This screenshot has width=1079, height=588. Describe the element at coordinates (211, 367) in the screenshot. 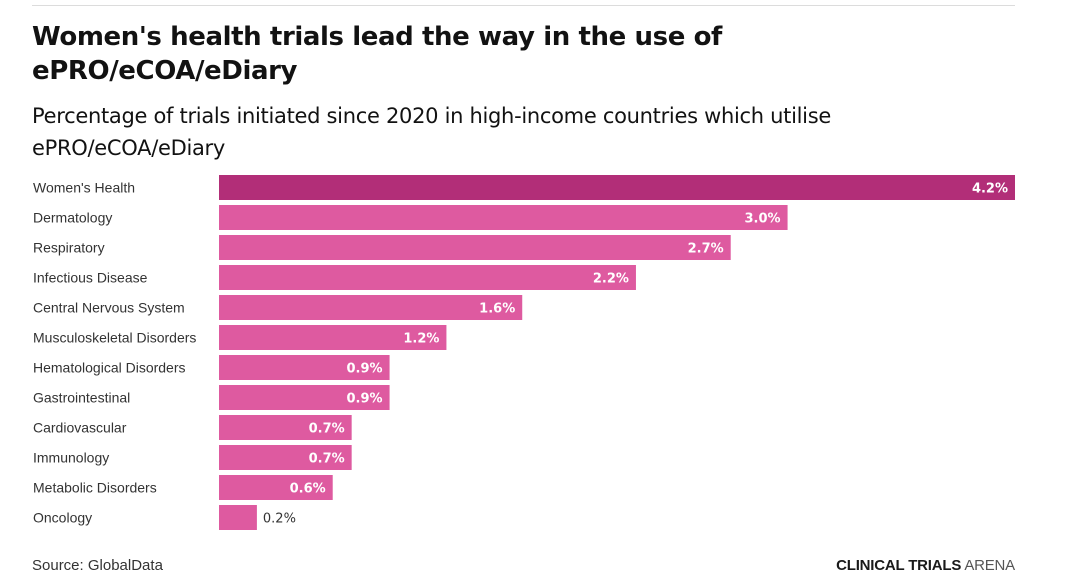

I see `bar-row: Hematological Disorders 0.9%` at that location.